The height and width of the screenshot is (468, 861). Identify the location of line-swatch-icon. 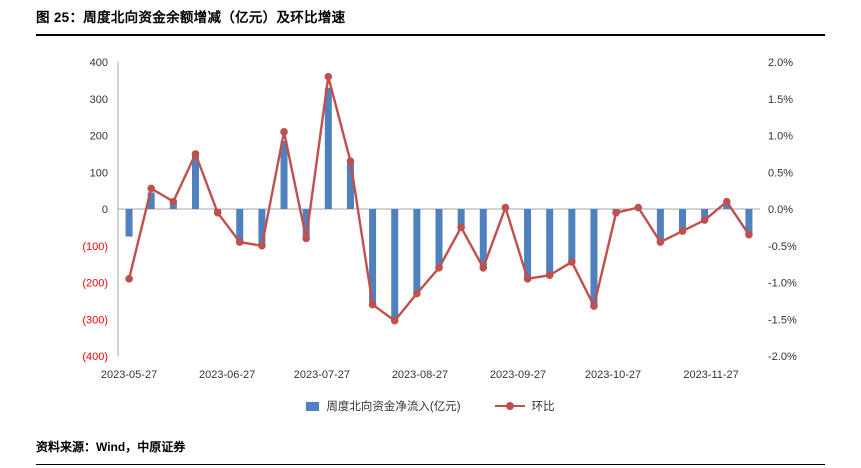
(509, 406).